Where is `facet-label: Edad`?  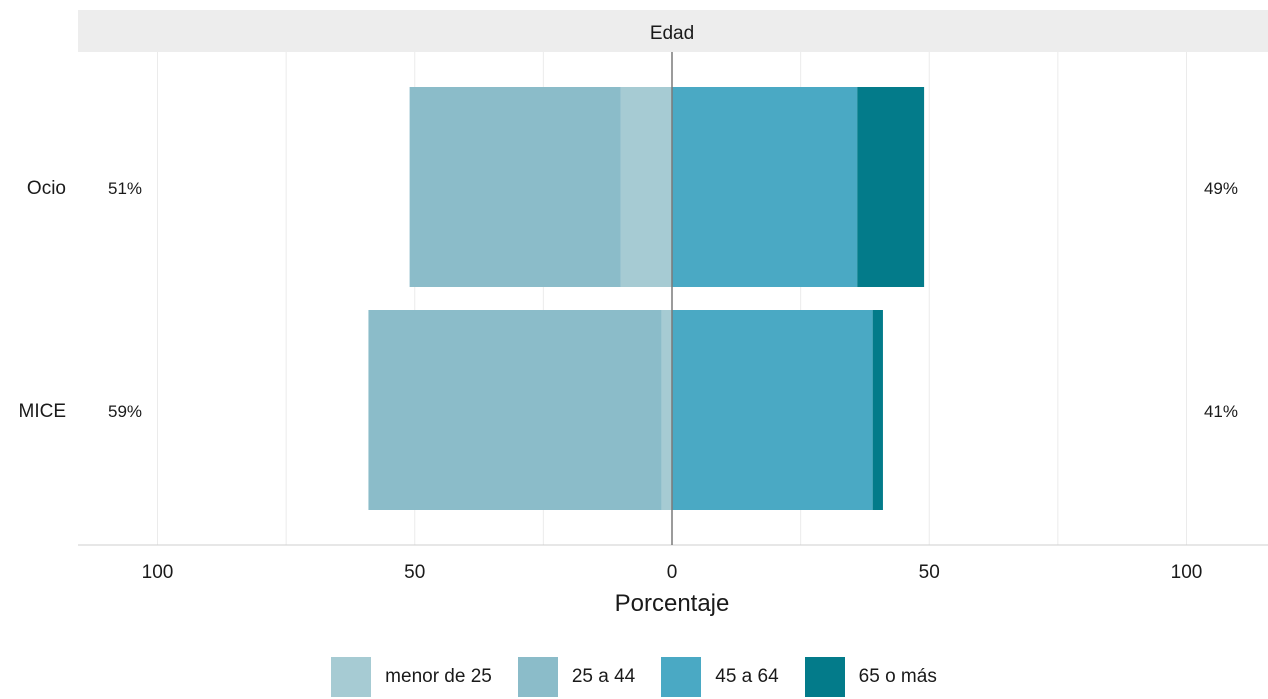 facet-label: Edad is located at coordinates (672, 33).